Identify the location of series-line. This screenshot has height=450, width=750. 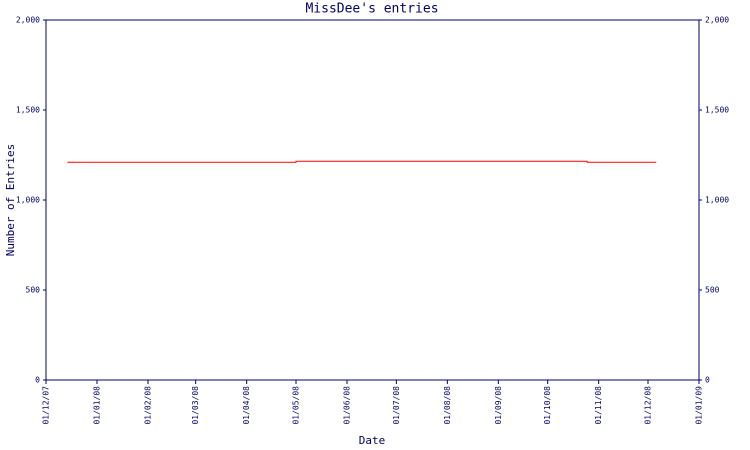
(362, 161).